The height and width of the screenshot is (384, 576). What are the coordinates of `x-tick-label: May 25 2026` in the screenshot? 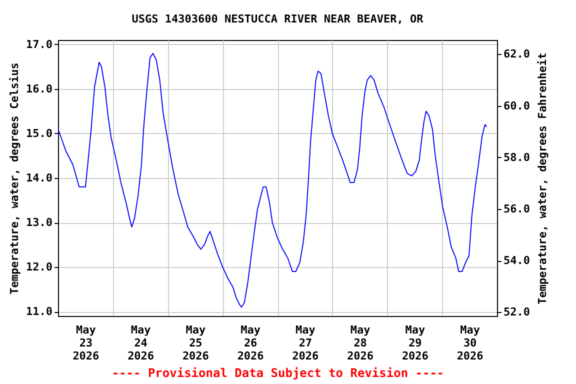 It's located at (196, 343).